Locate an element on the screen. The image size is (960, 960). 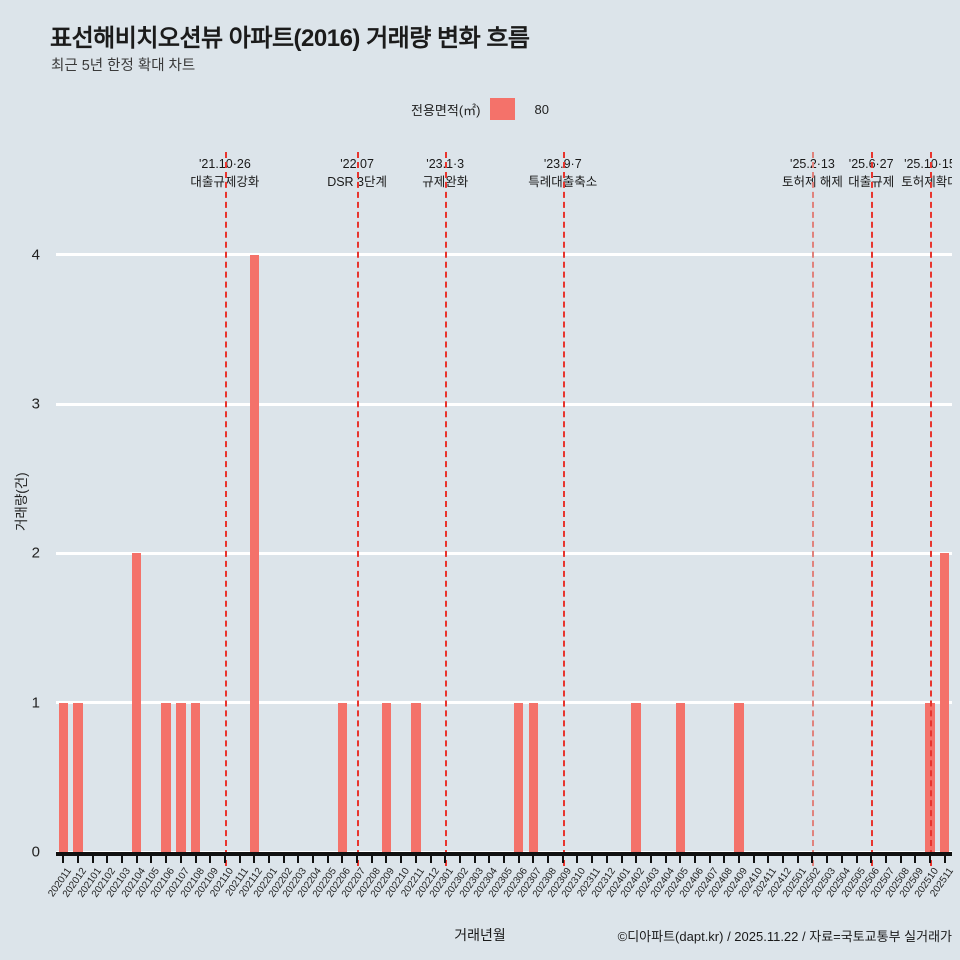
y-axis-tick-label: 3 is located at coordinates (35, 404).